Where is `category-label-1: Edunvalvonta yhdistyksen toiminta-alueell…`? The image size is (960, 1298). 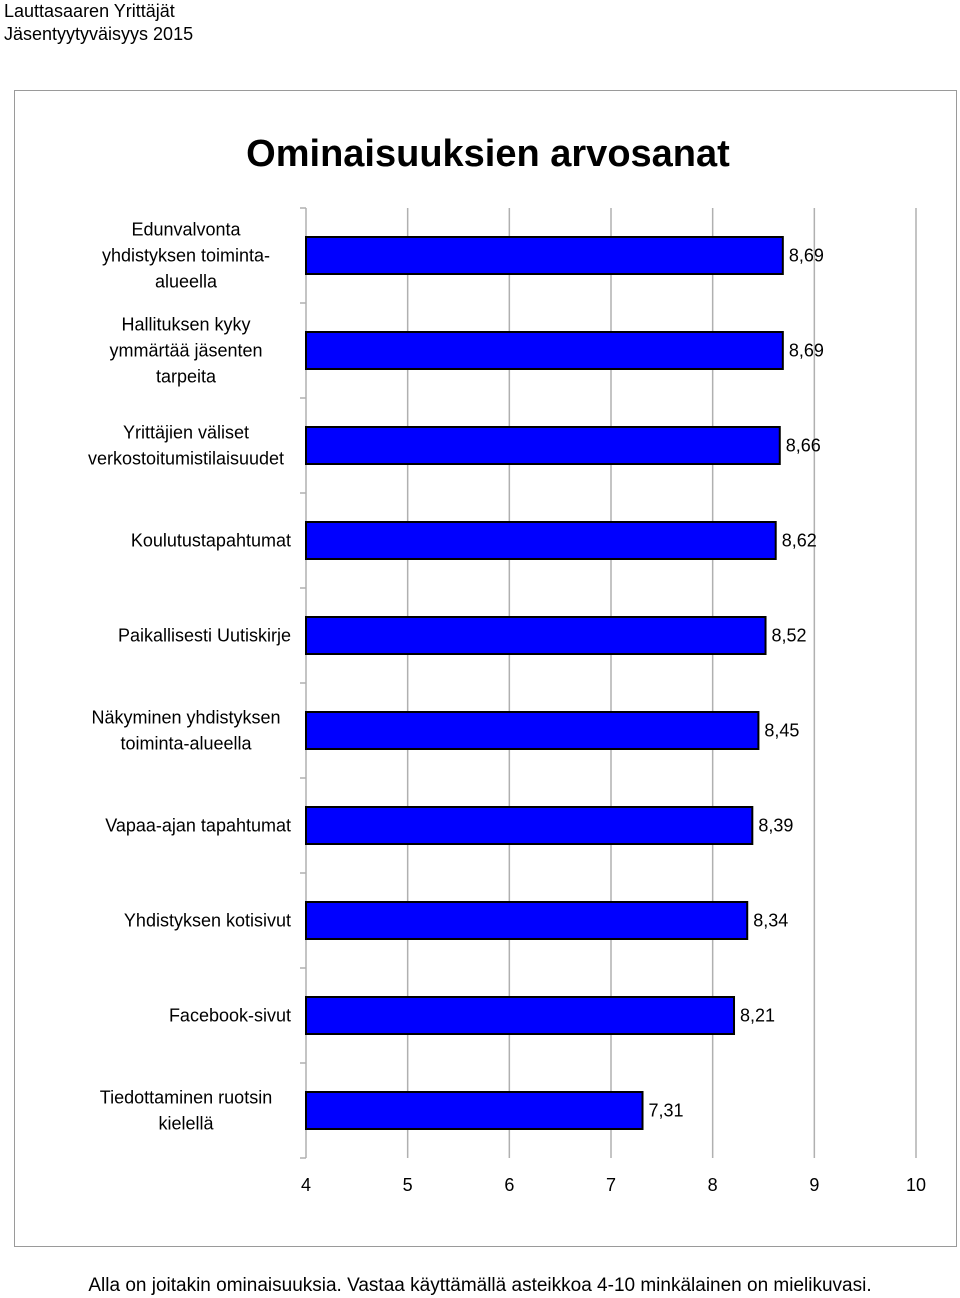 category-label-1: Edunvalvonta yhdistyksen toiminta-alueell… is located at coordinates (186, 256).